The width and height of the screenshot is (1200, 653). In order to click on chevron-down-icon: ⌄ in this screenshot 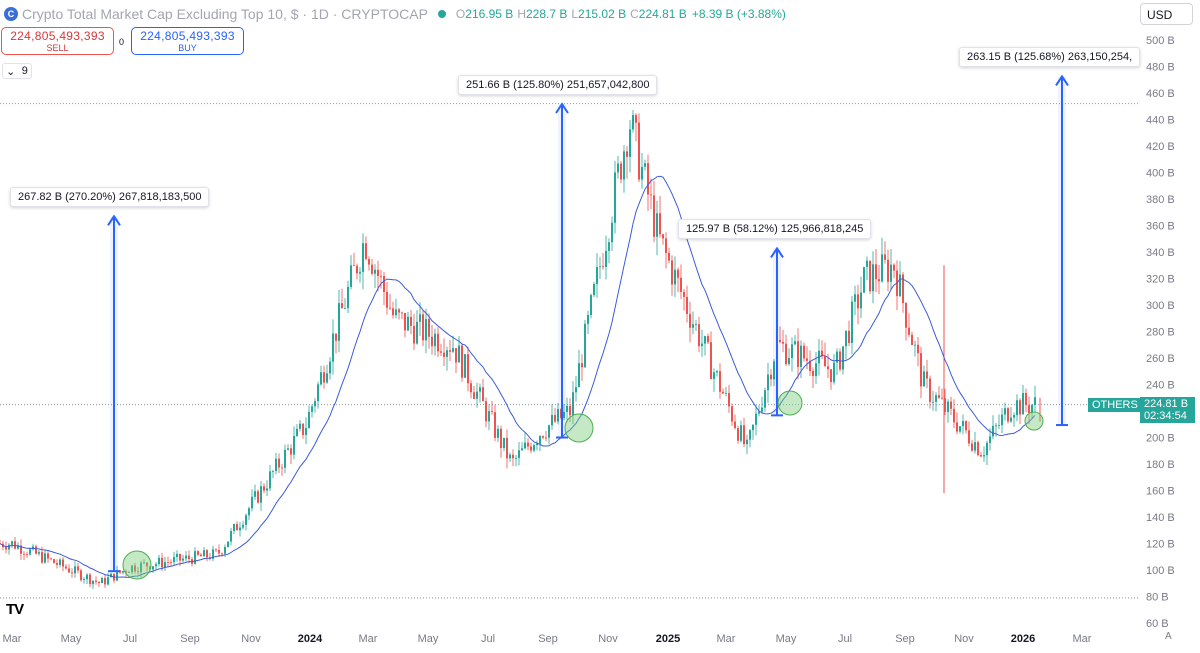, I will do `click(11, 71)`.